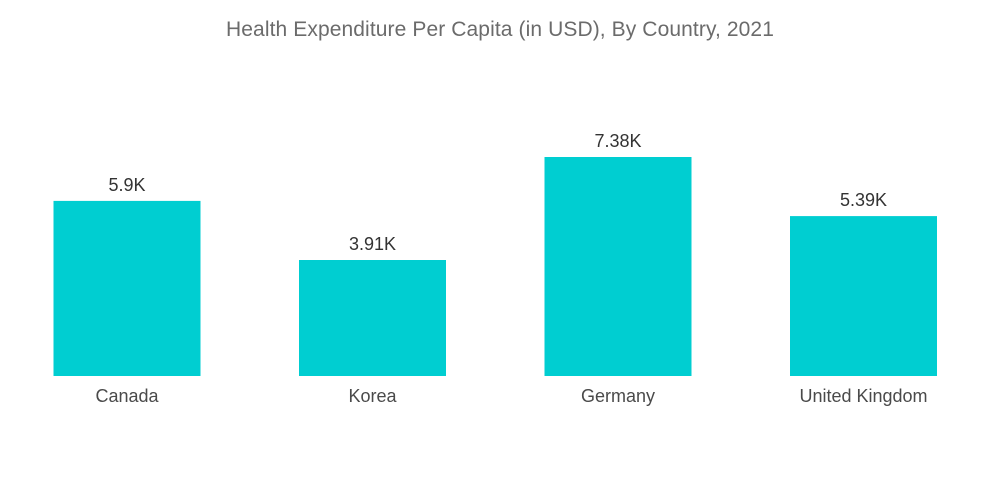 This screenshot has height=504, width=1000. Describe the element at coordinates (372, 318) in the screenshot. I see `bar-korea` at that location.